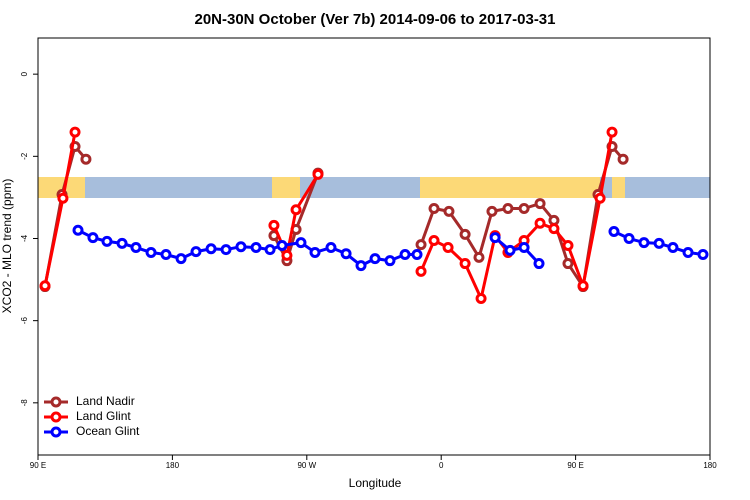  What do you see at coordinates (7, 246) in the screenshot?
I see `y-axis-label: XCO2 - MLO trend (ppm)` at bounding box center [7, 246].